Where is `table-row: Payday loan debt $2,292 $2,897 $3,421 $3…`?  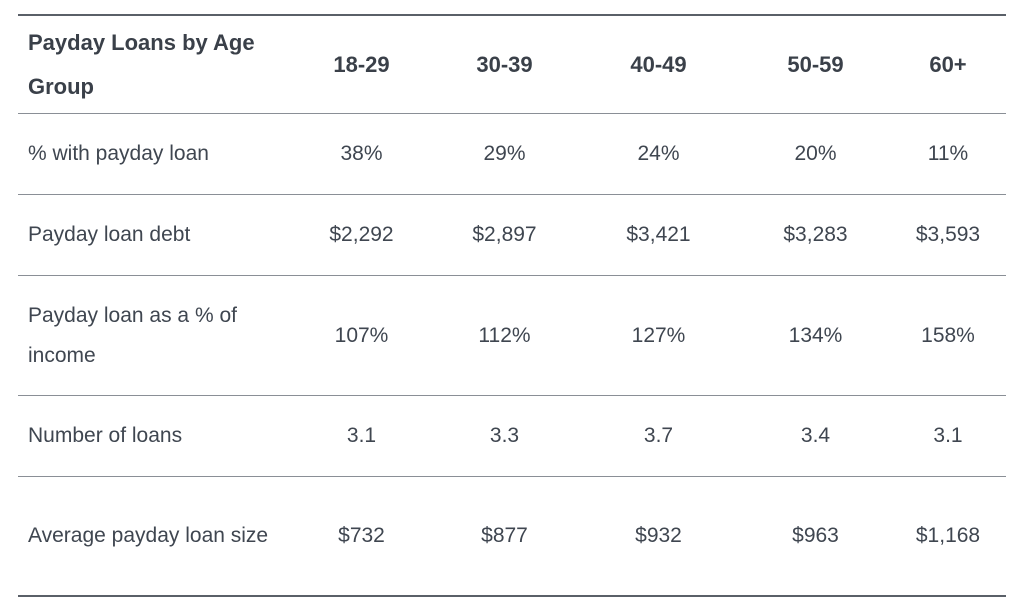
table-row: Payday loan debt $2,292 $2,897 $3,421 $3… is located at coordinates (512, 235).